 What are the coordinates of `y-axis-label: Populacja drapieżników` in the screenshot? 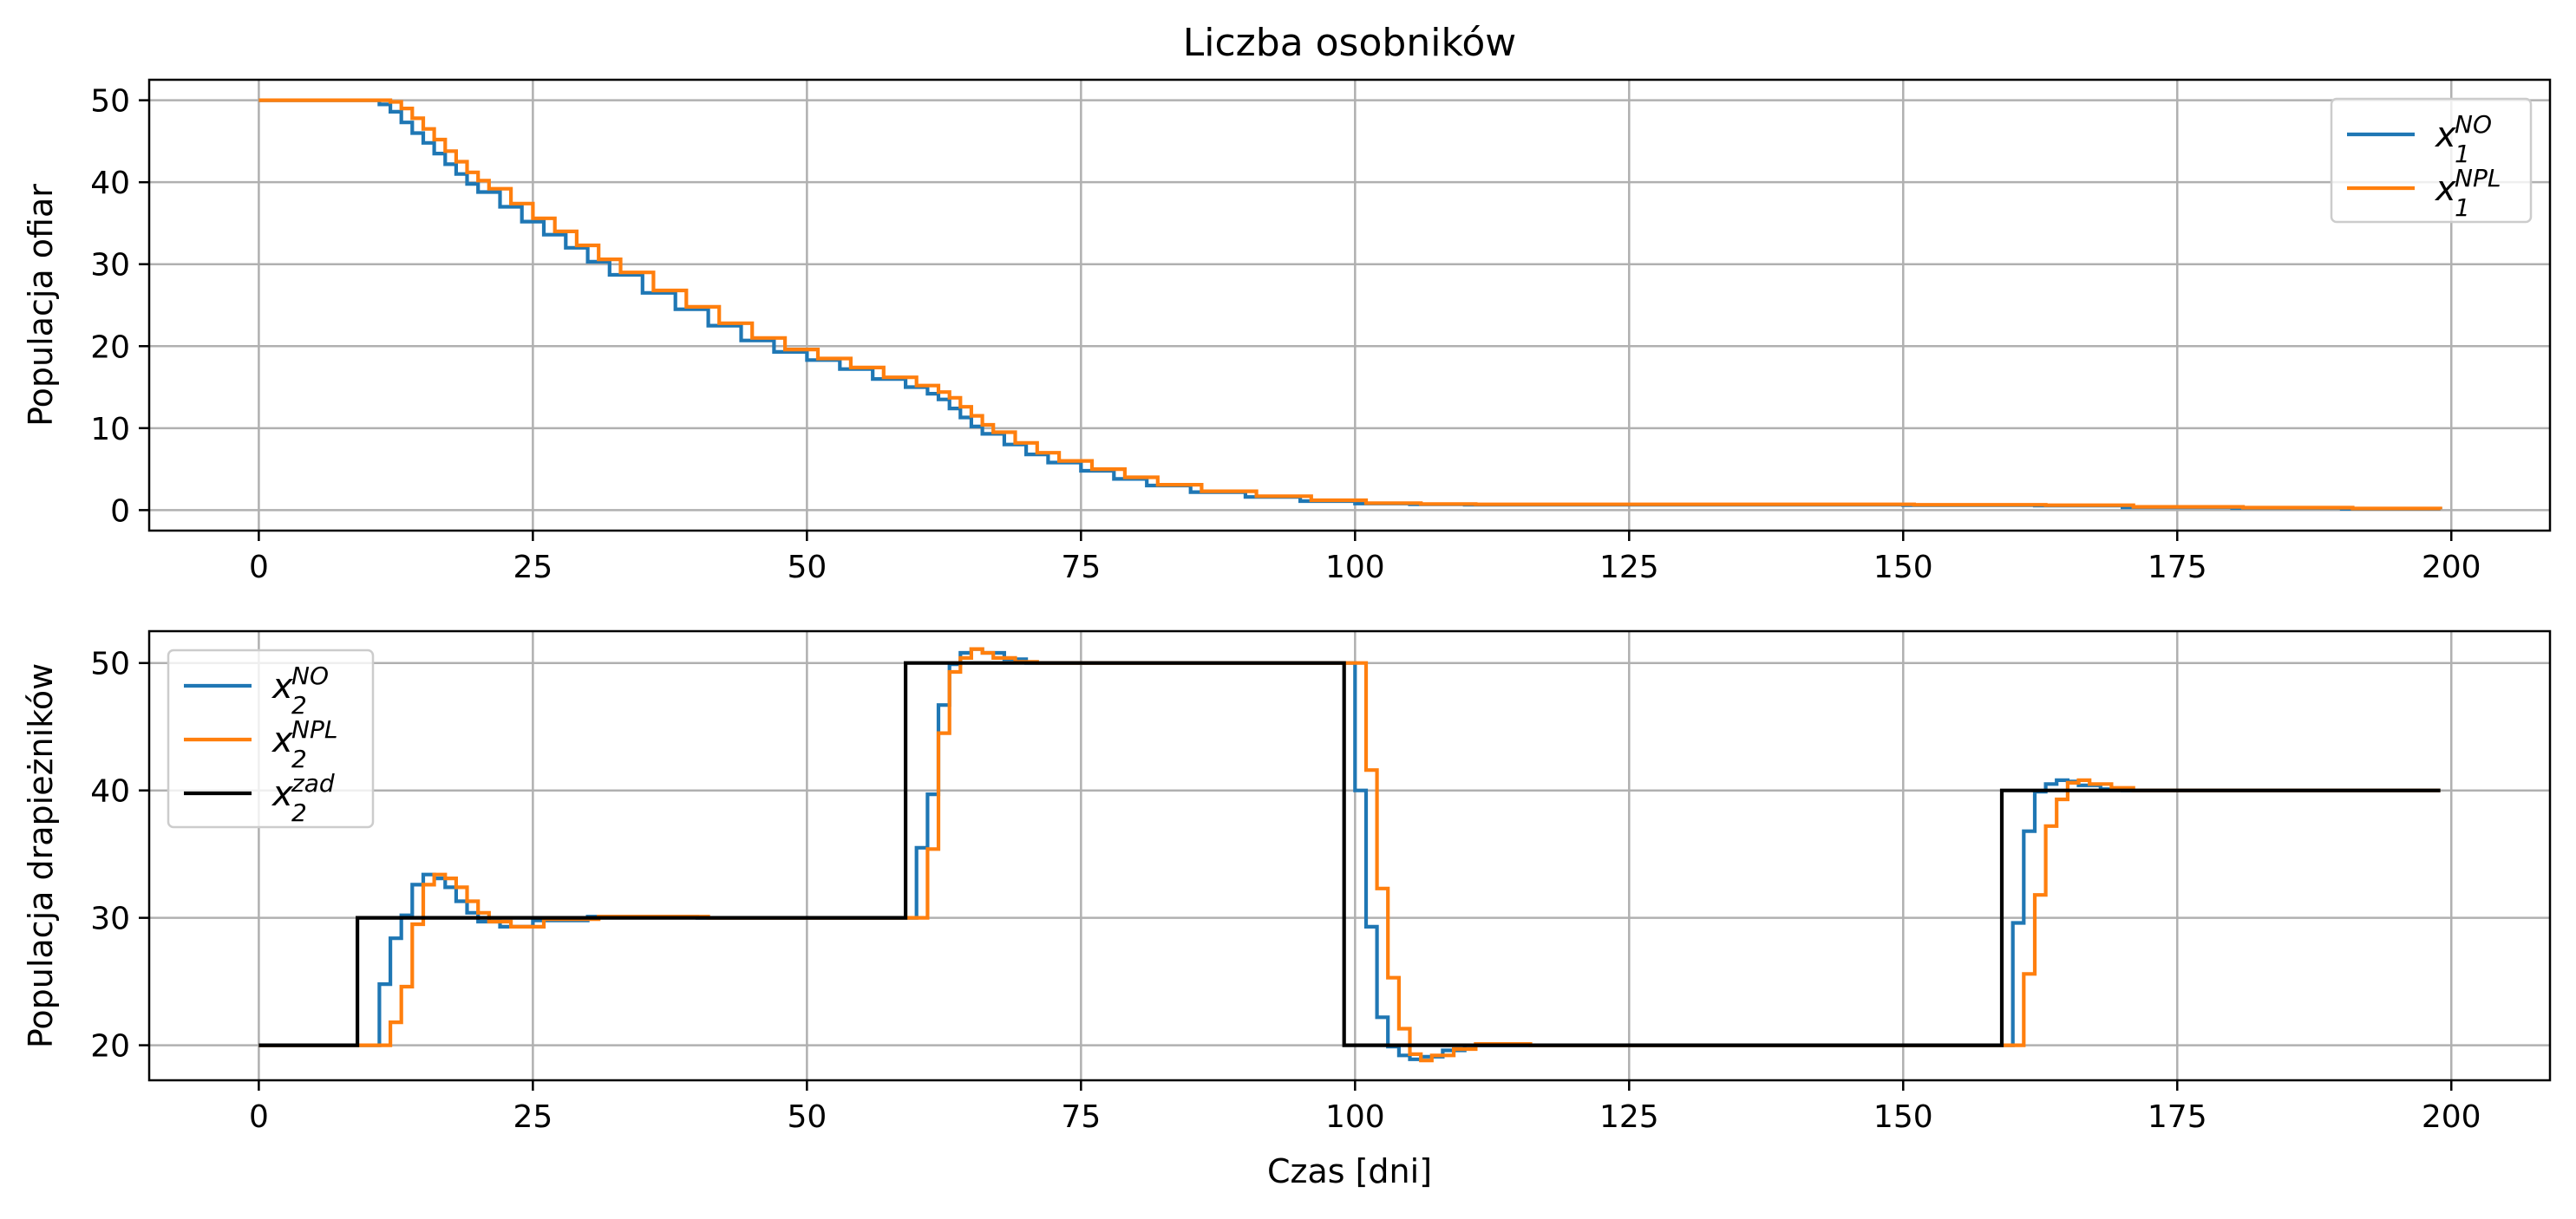 It's located at (41, 855).